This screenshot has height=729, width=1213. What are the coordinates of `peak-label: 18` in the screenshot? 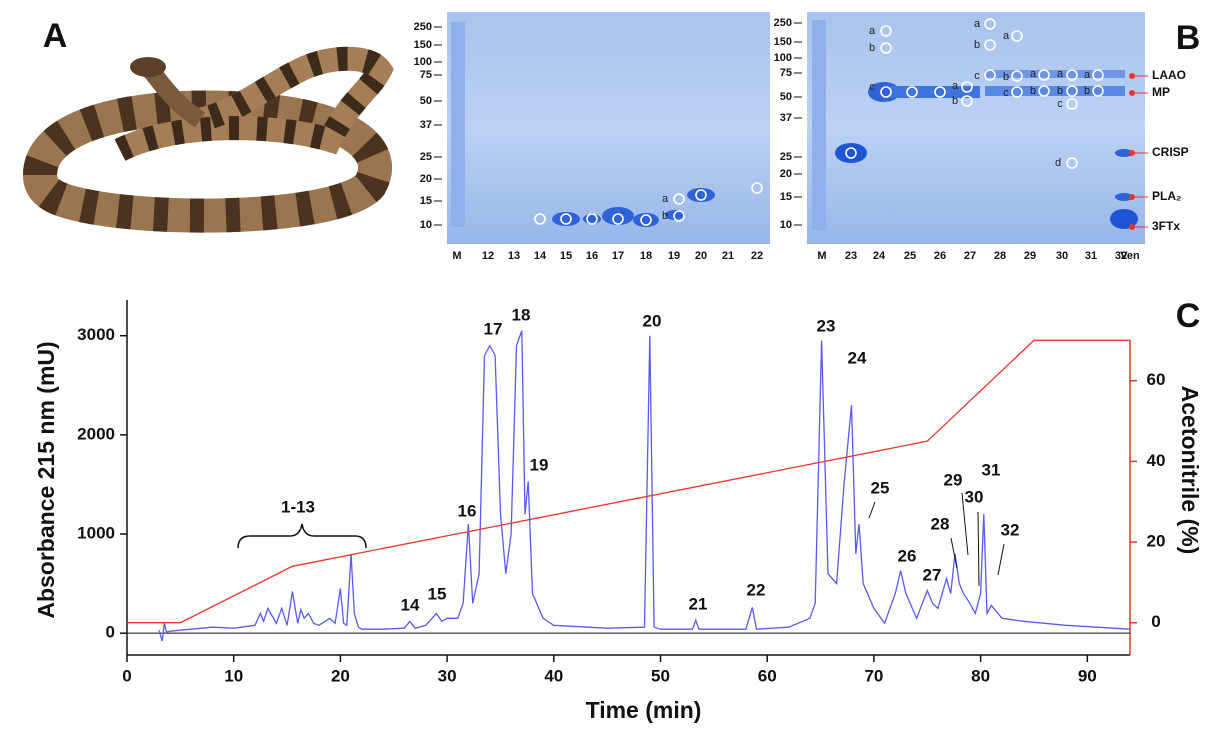 It's located at (521, 314).